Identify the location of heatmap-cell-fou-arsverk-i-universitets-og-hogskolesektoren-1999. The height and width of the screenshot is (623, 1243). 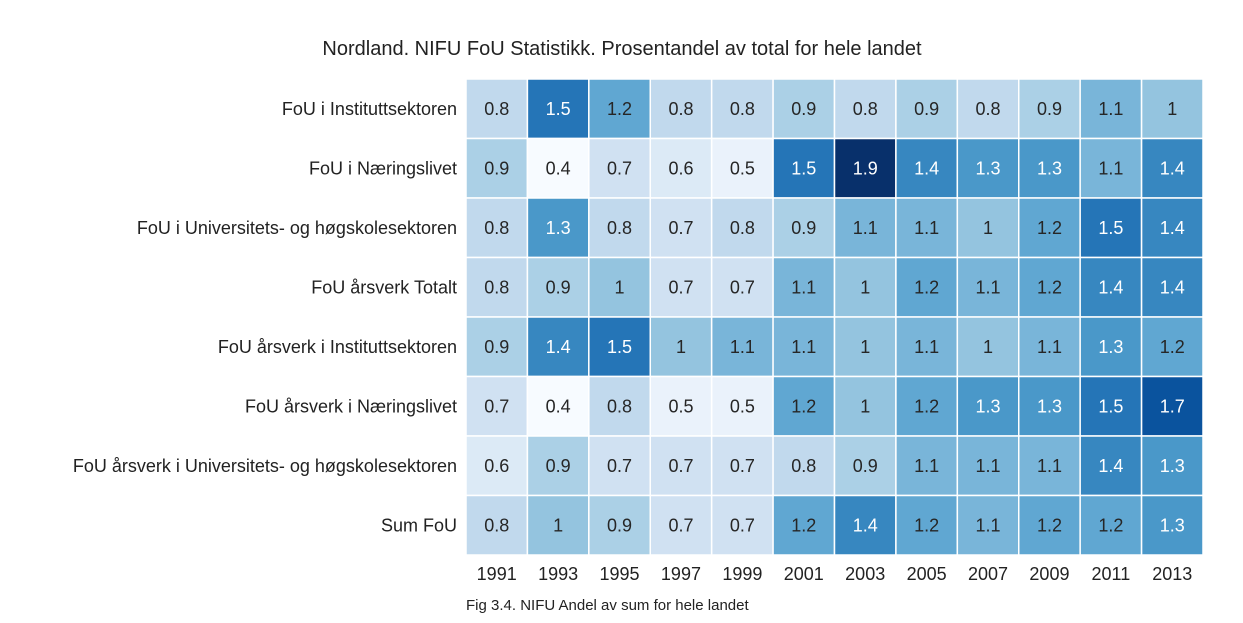
(742, 466).